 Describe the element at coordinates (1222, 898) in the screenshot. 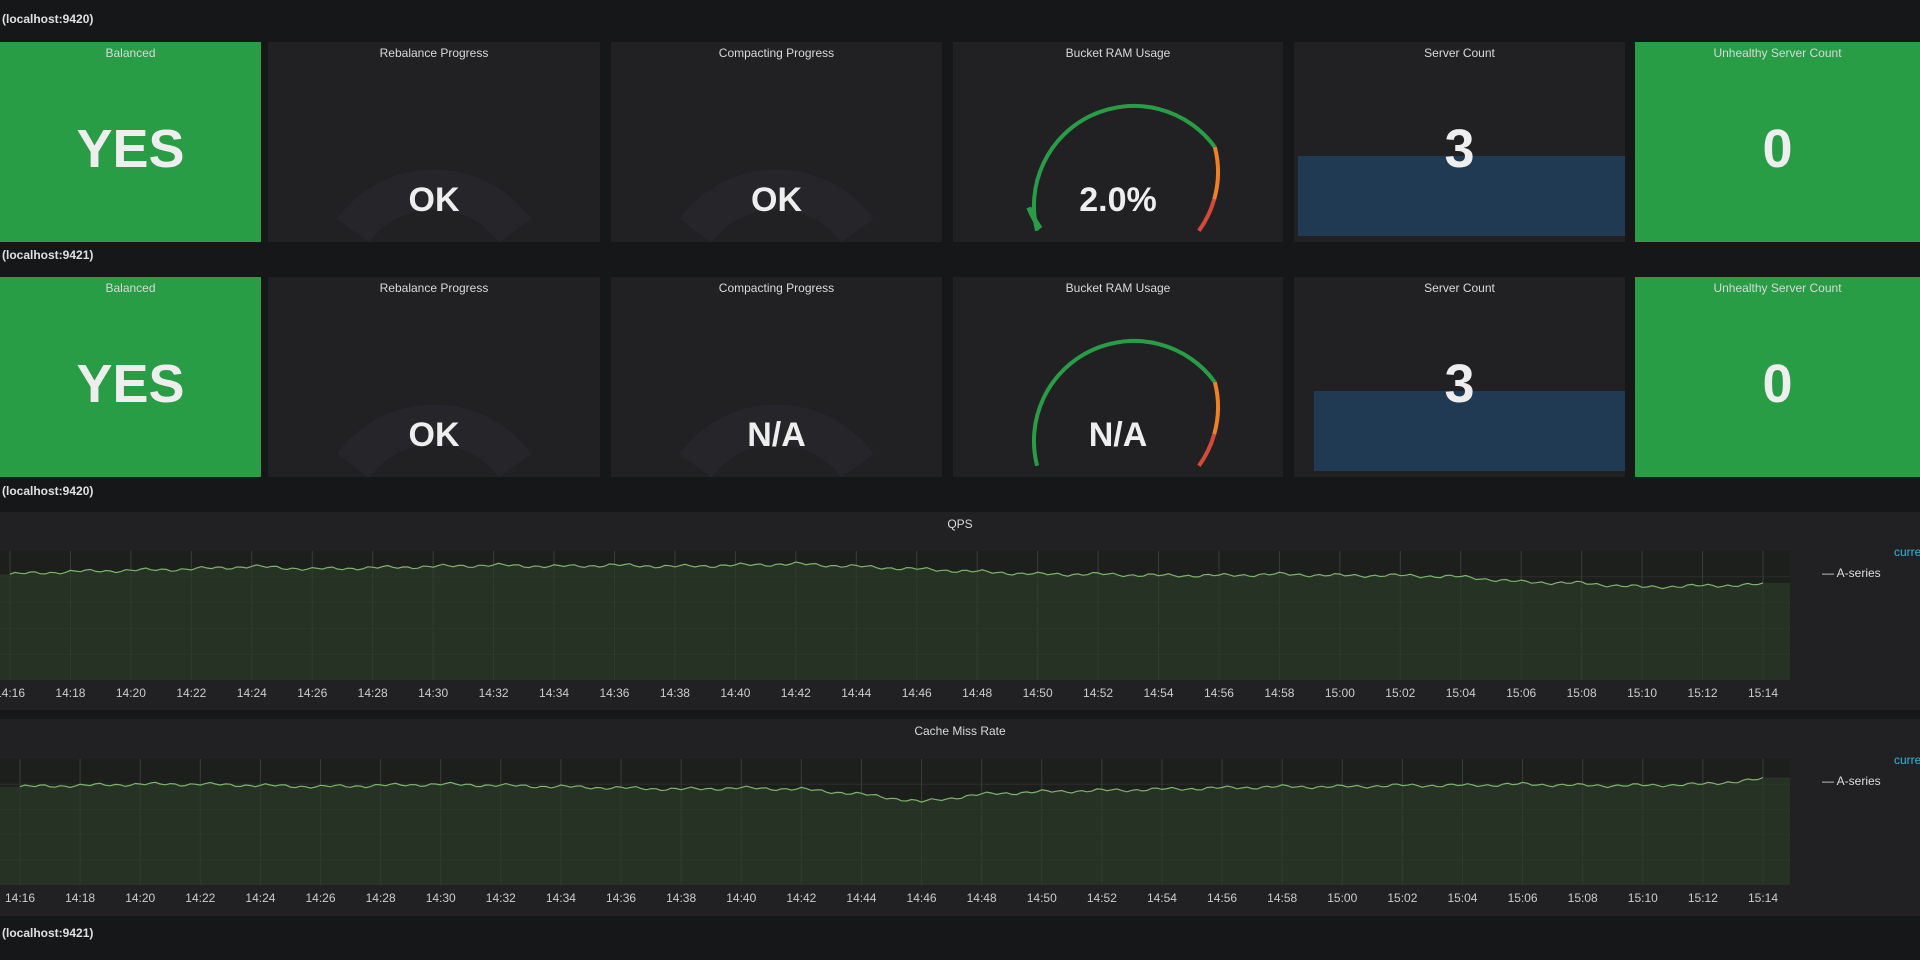

I see `x-tick-label: 14:56` at that location.